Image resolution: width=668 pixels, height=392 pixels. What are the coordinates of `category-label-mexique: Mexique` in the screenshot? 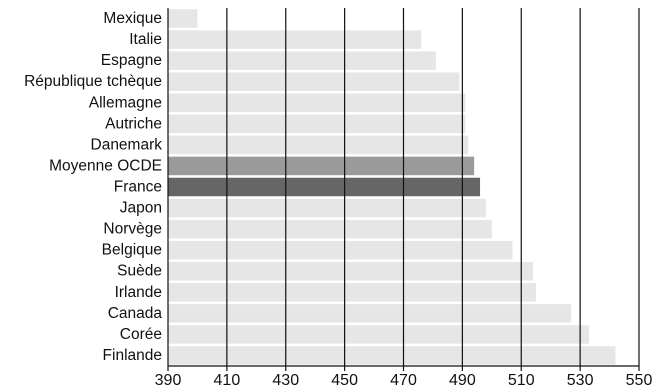 It's located at (132, 18).